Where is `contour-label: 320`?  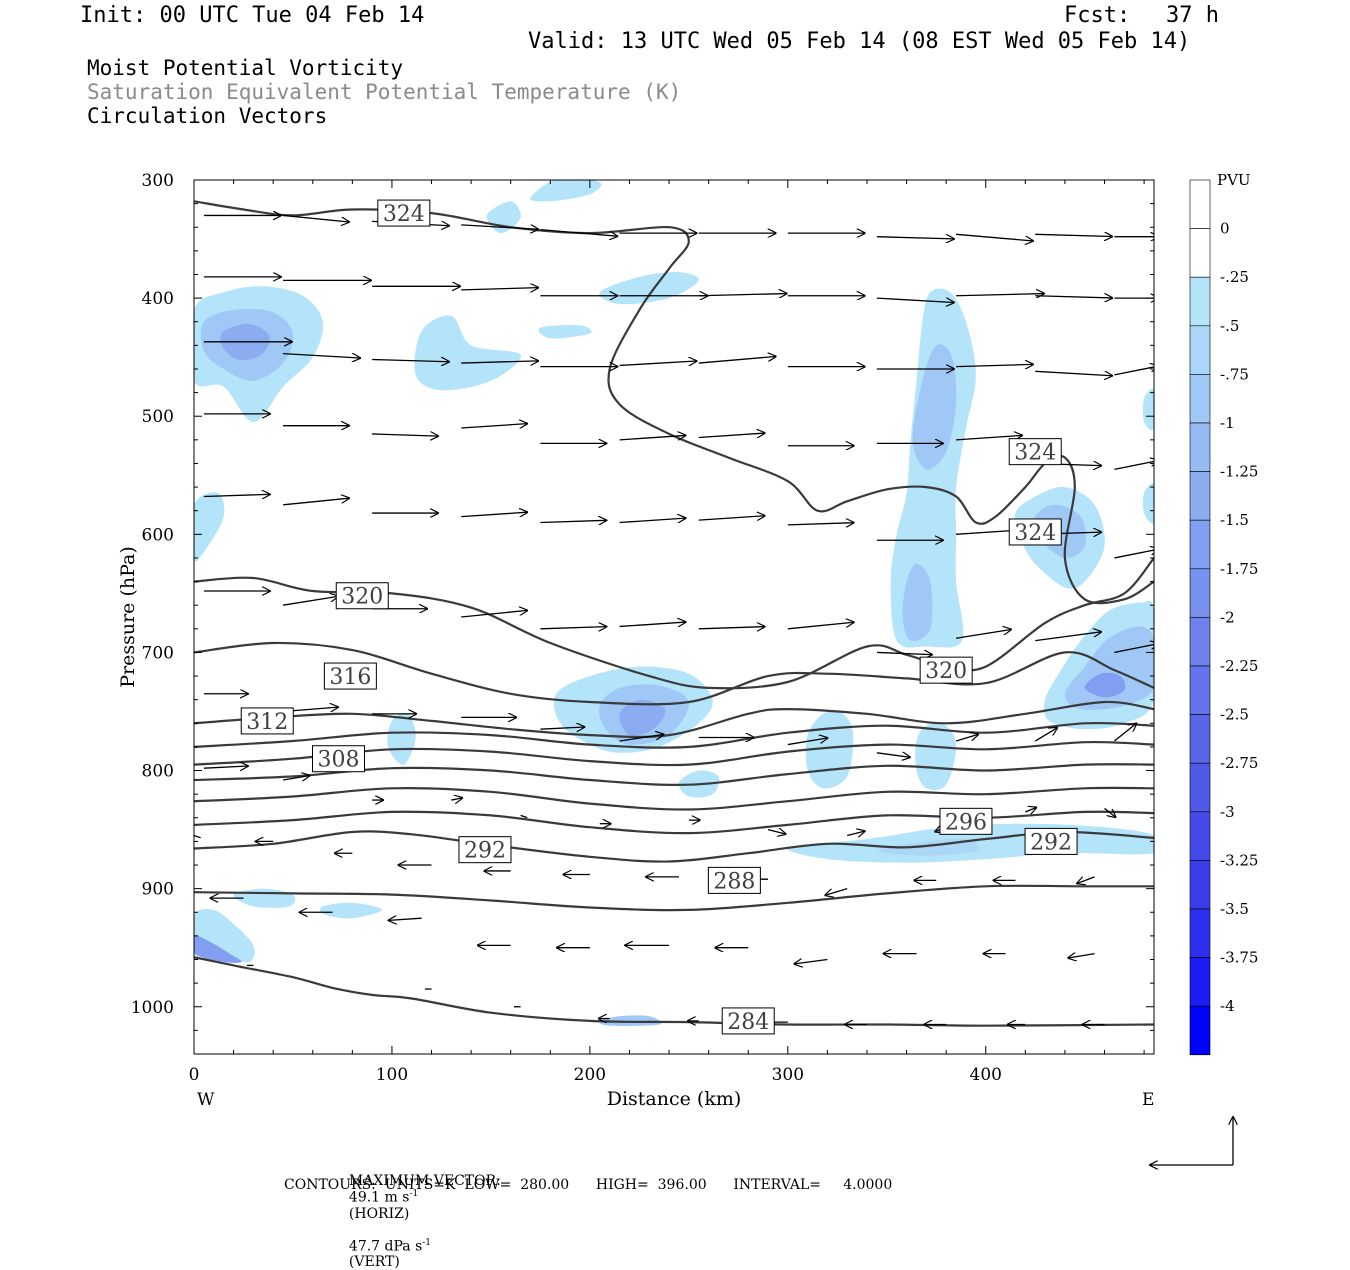 contour-label: 320 is located at coordinates (362, 597).